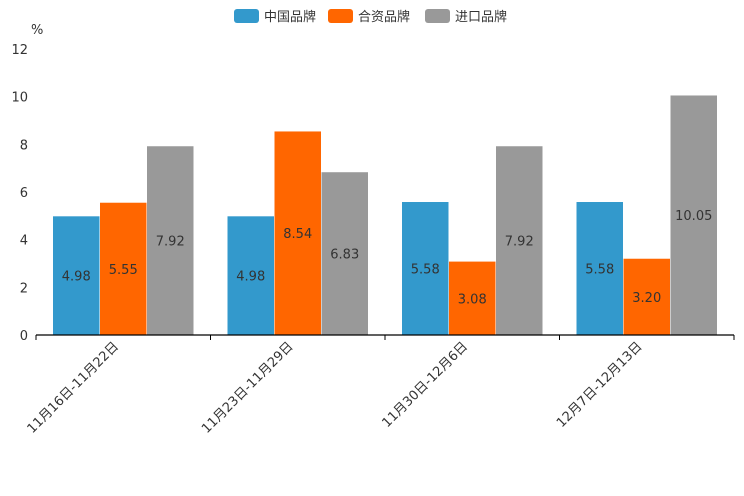  I want to click on y-axis-unit-label: %, so click(37, 30).